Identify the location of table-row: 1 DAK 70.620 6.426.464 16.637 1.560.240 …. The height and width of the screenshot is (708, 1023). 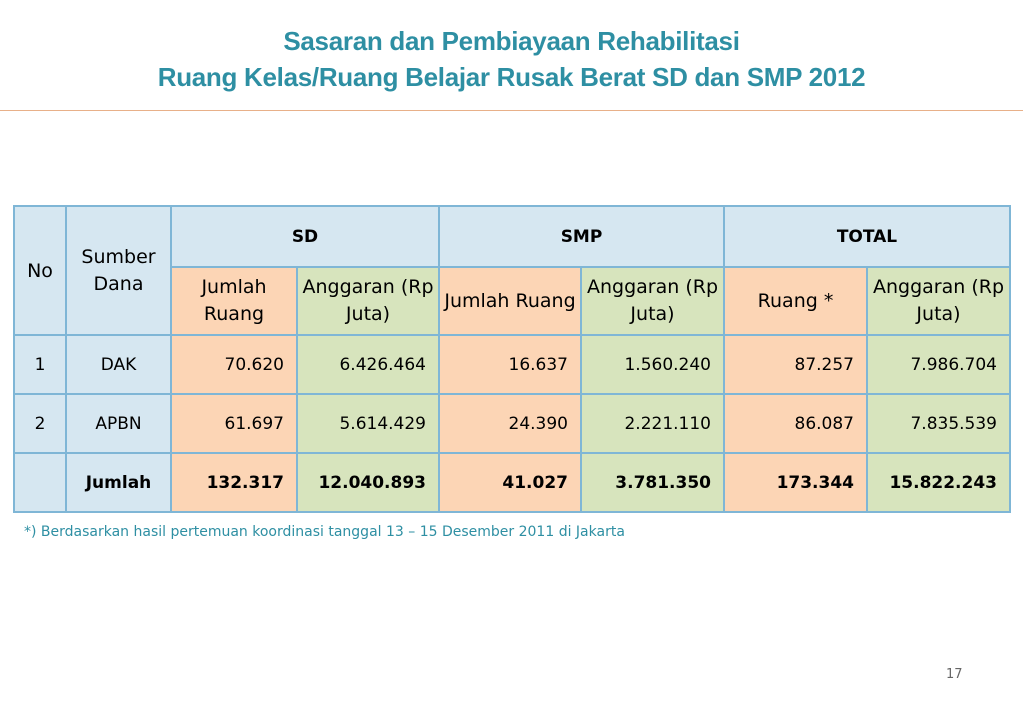
(512, 364).